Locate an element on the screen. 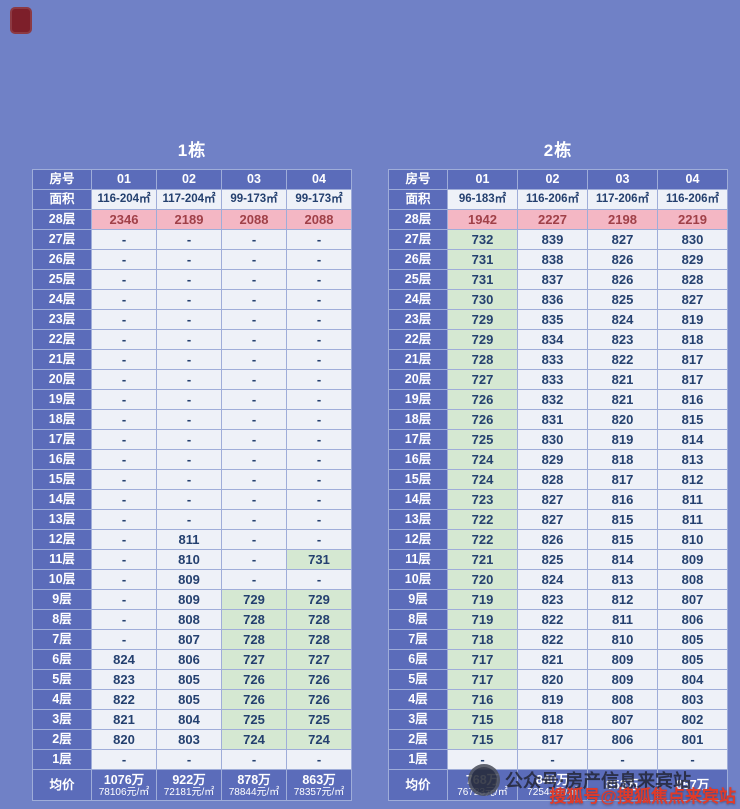 The height and width of the screenshot is (809, 740). top-floor-price-cell: 2227 is located at coordinates (552, 219).